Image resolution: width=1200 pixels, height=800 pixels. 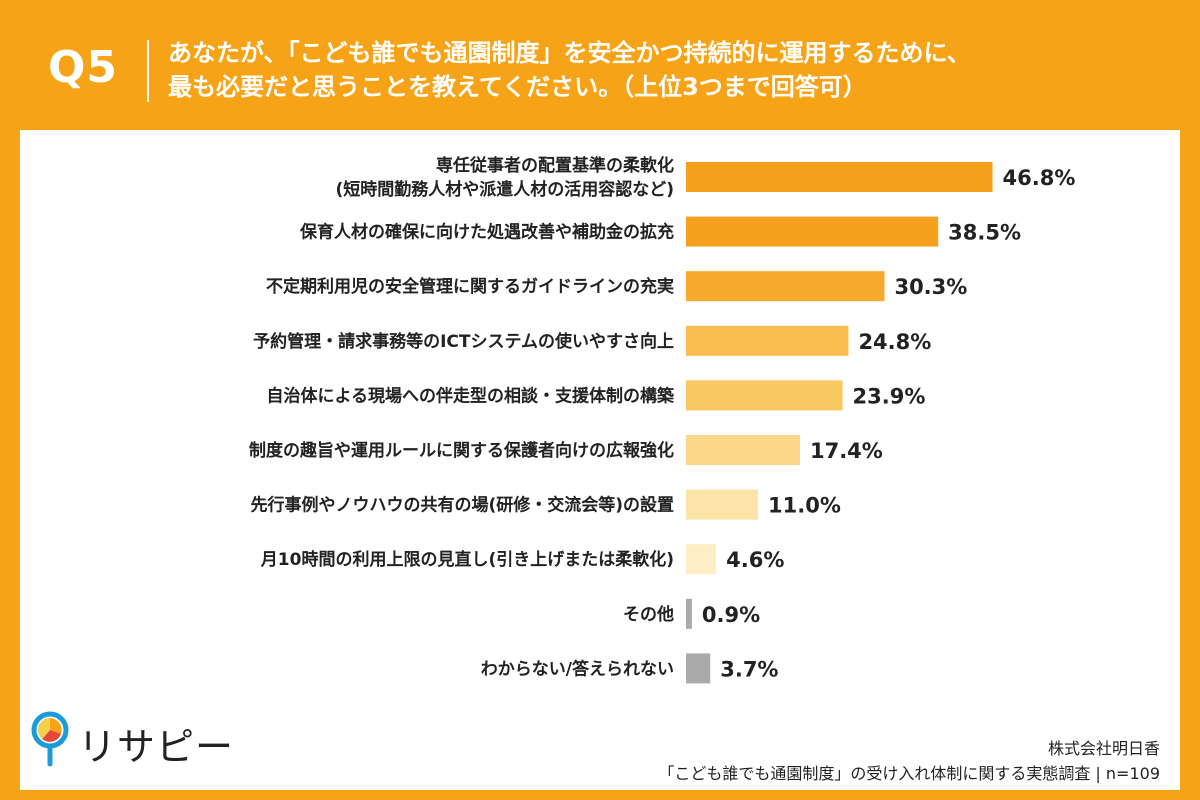 I want to click on value-label: 17.4%, so click(x=846, y=451).